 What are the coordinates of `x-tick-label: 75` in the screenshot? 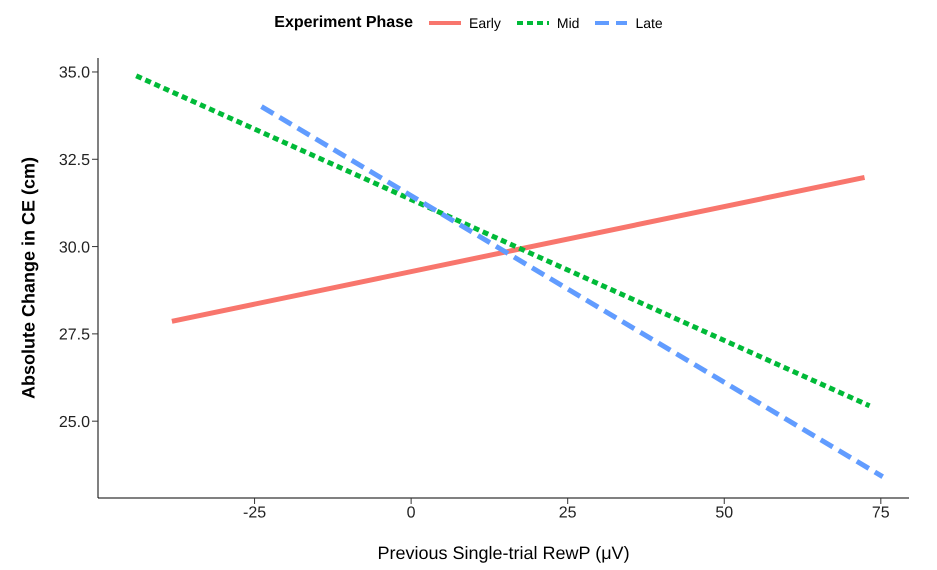 It's located at (881, 513).